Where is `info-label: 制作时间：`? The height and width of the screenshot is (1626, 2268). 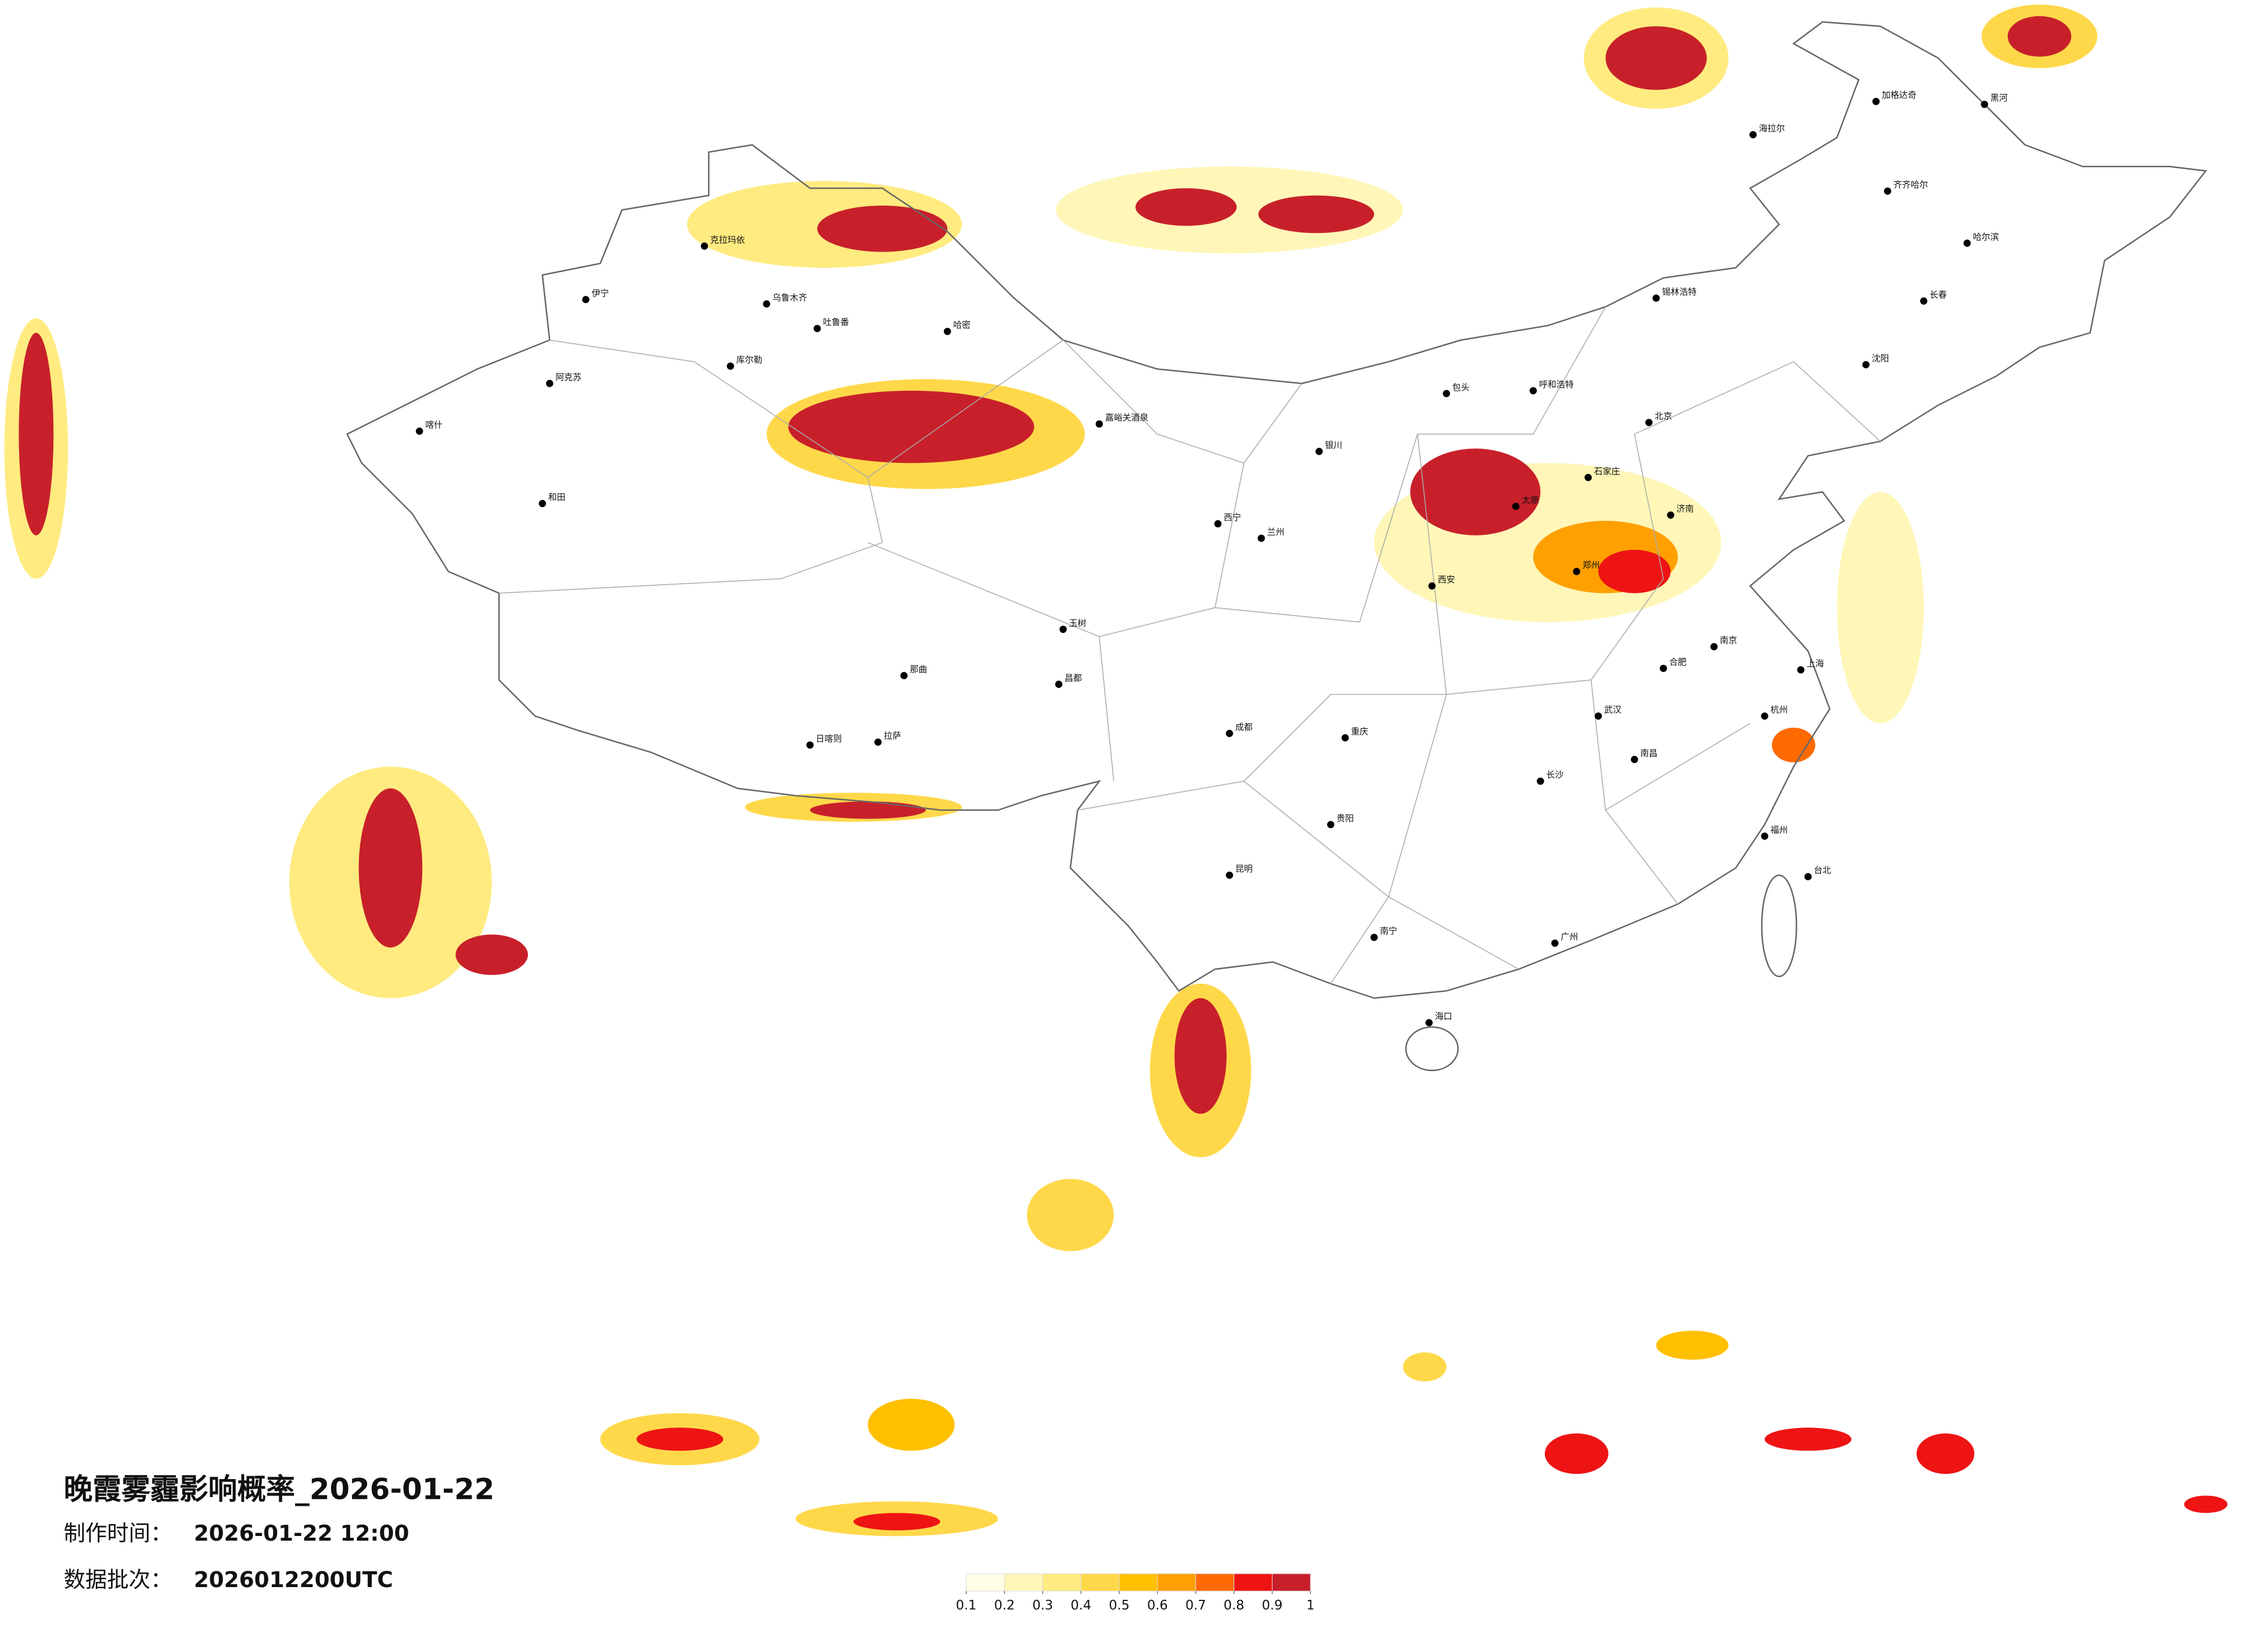
info-label: 制作时间： is located at coordinates (118, 1533).